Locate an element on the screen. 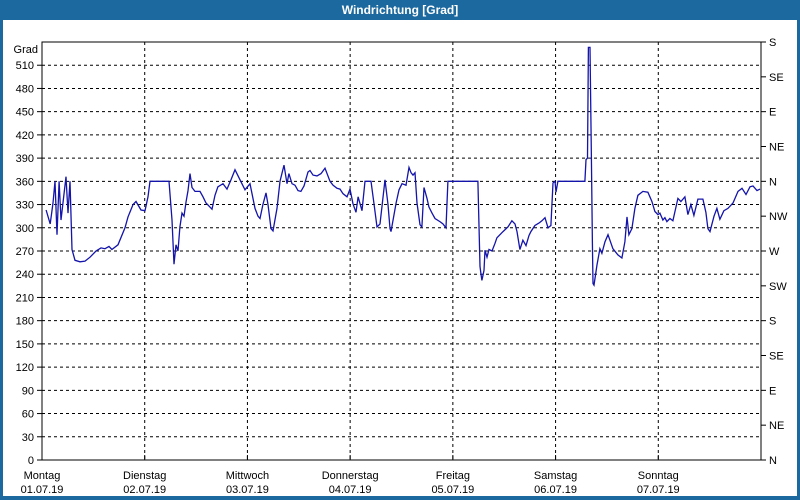  date-label: 06.07.19 is located at coordinates (555, 490).